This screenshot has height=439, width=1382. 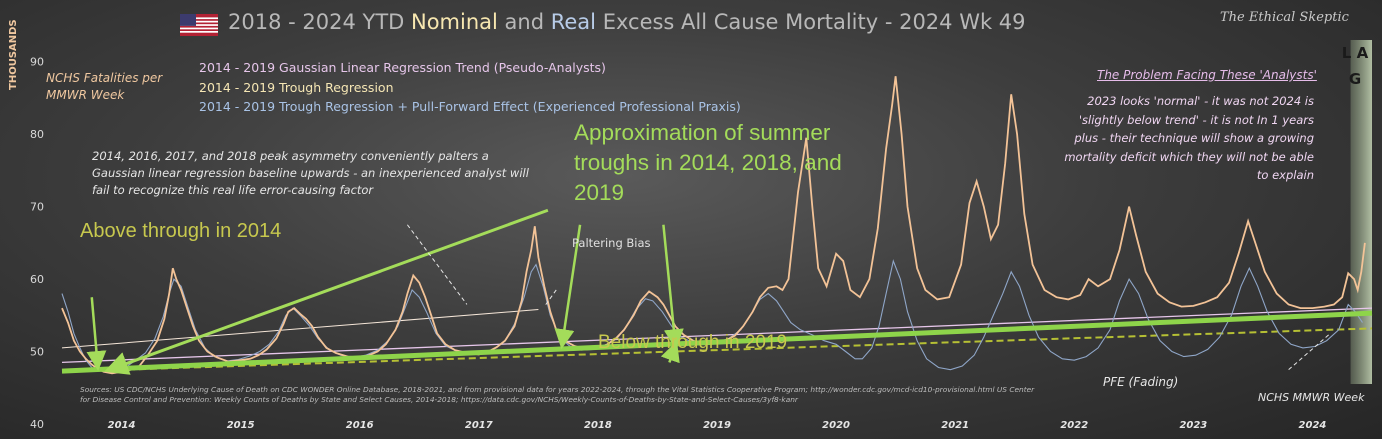 What do you see at coordinates (319, 22) in the screenshot?
I see `title-part1: 2018 - 2024 YTD` at bounding box center [319, 22].